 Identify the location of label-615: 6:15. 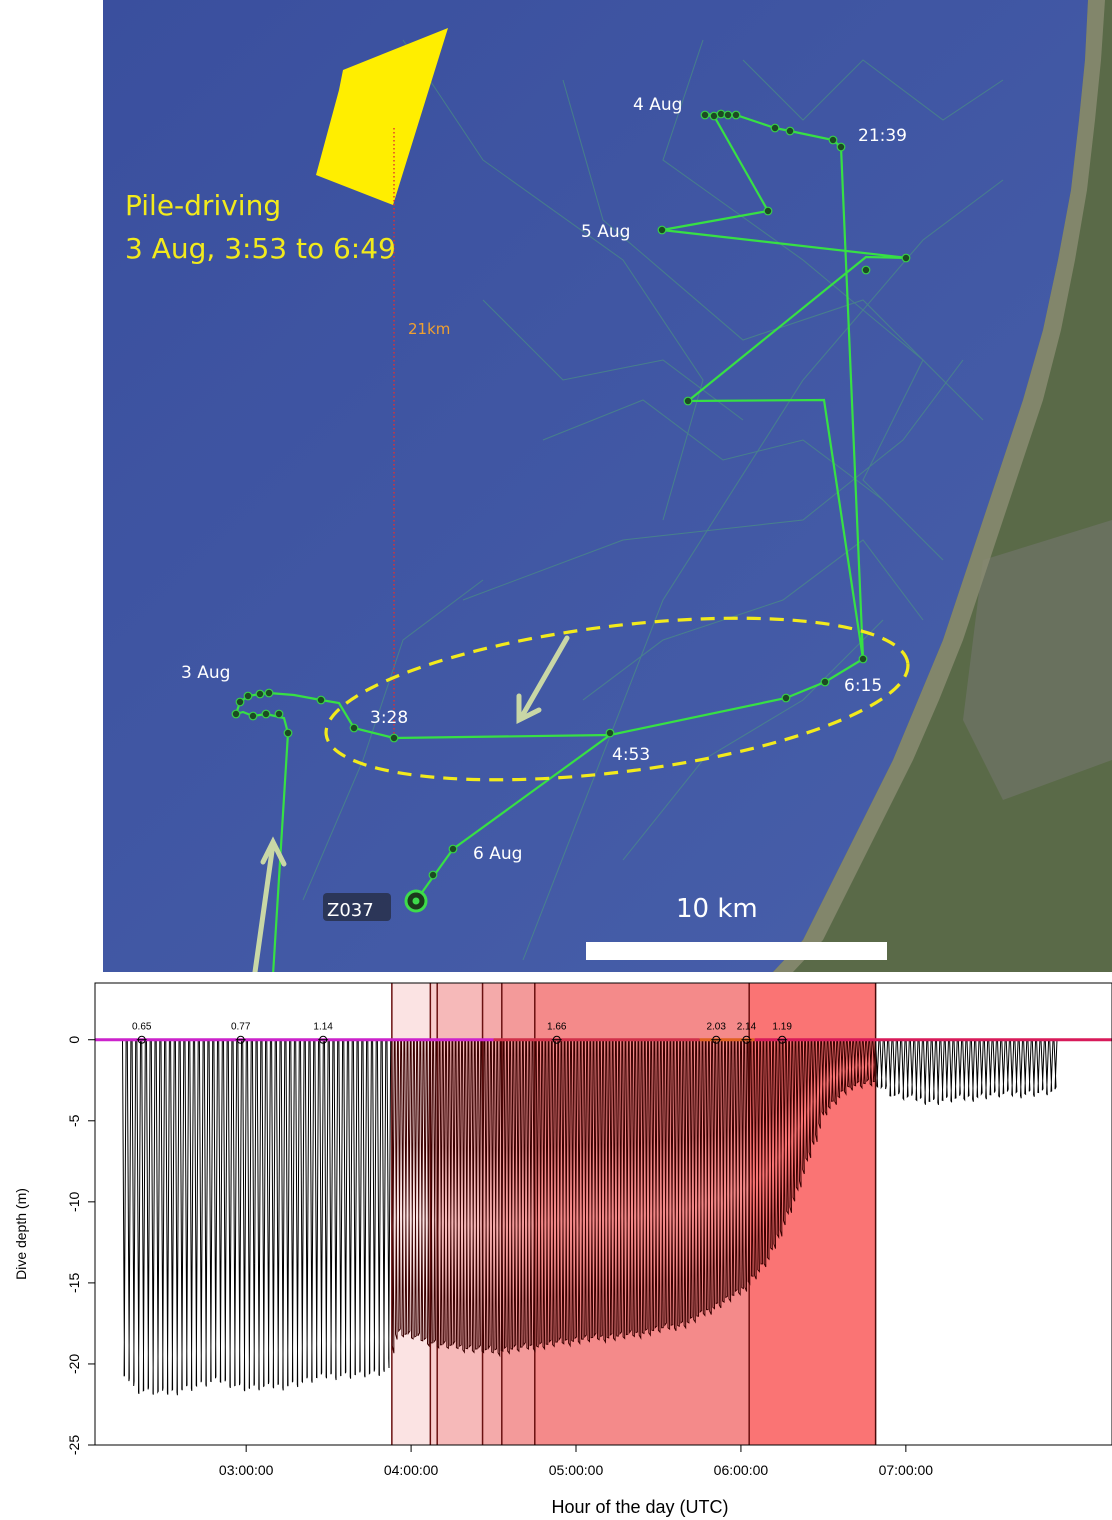
(863, 686).